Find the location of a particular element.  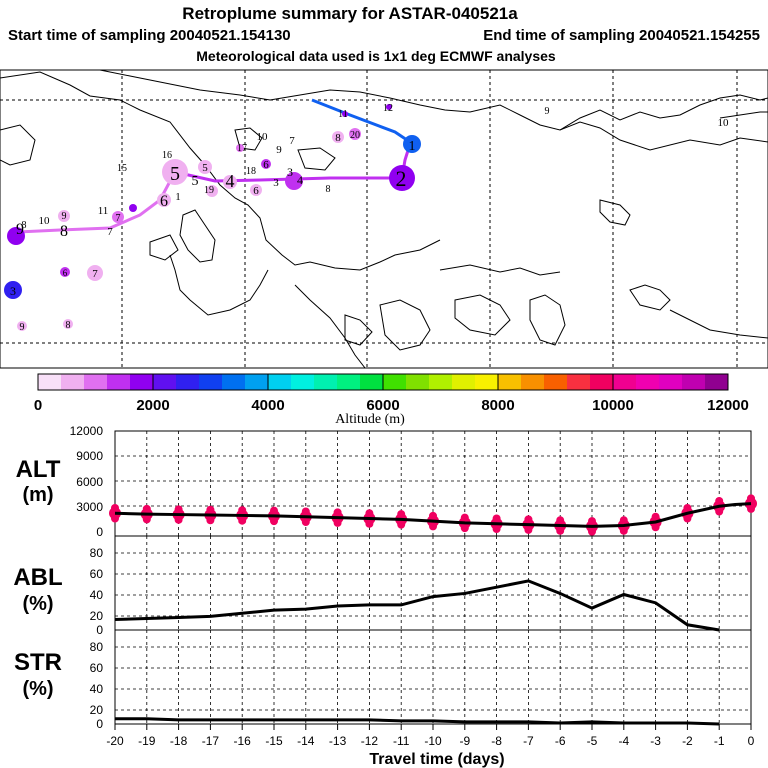

abl-series-line is located at coordinates (417, 605).